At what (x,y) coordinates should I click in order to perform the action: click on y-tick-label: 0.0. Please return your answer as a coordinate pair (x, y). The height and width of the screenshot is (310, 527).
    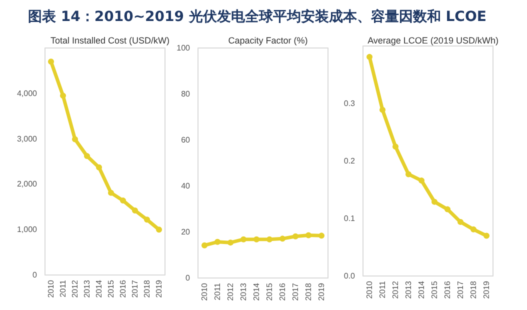
    Looking at the image, I should click on (350, 276).